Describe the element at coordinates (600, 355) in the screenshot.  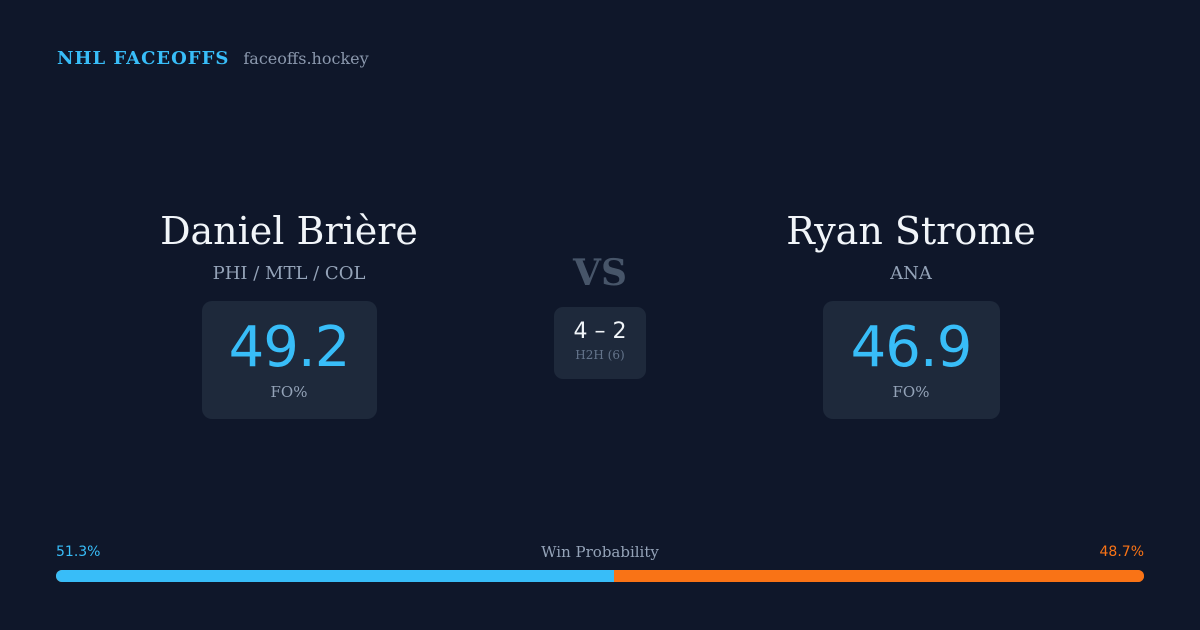
I see `h2h-label: H2H (6)` at that location.